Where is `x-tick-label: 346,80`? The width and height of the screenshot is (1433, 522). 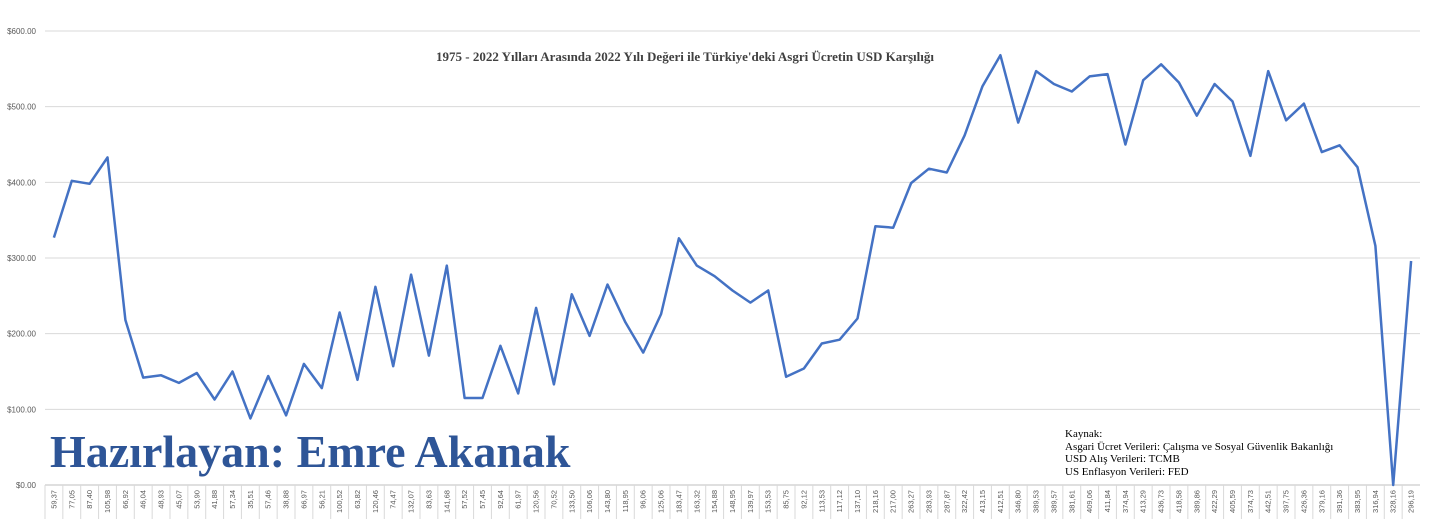 x-tick-label: 346,80 is located at coordinates (1018, 501).